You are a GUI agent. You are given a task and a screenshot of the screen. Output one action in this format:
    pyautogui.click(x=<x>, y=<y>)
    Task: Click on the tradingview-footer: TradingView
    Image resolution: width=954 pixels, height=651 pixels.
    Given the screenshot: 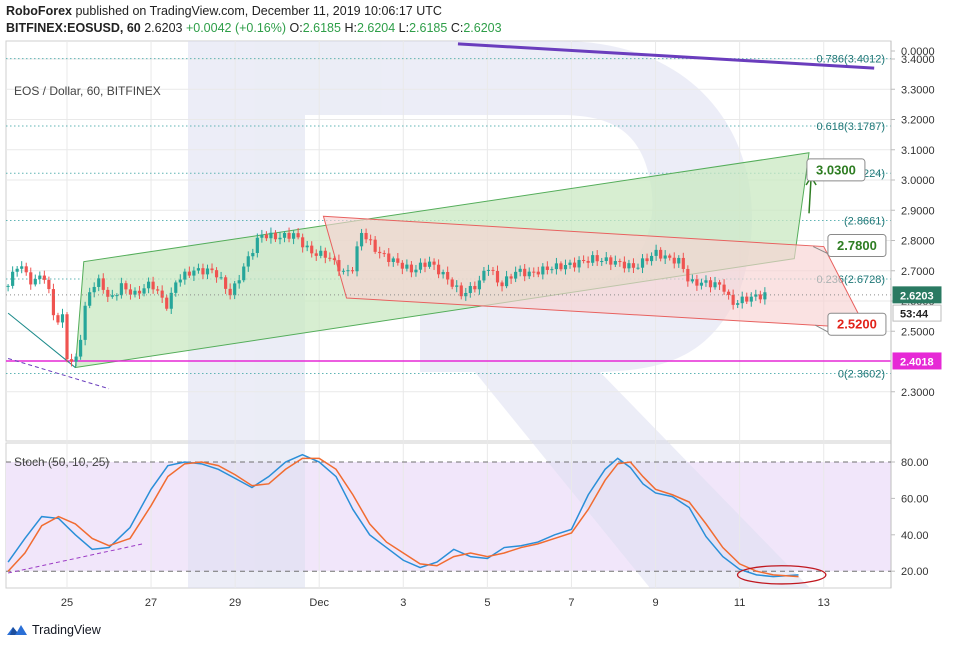 What is the action you would take?
    pyautogui.click(x=53, y=630)
    